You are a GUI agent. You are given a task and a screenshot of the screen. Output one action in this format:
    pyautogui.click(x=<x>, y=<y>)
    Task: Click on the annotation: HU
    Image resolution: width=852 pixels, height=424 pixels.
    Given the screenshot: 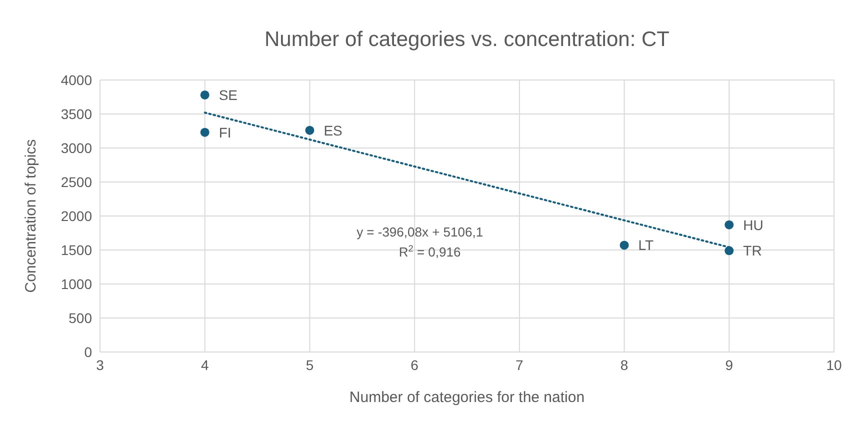 What is the action you would take?
    pyautogui.click(x=753, y=224)
    